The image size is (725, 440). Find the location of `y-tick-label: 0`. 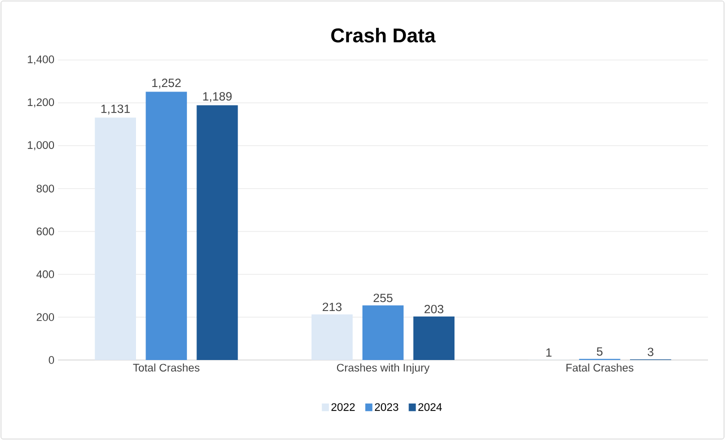

y-tick-label: 0 is located at coordinates (51, 360).